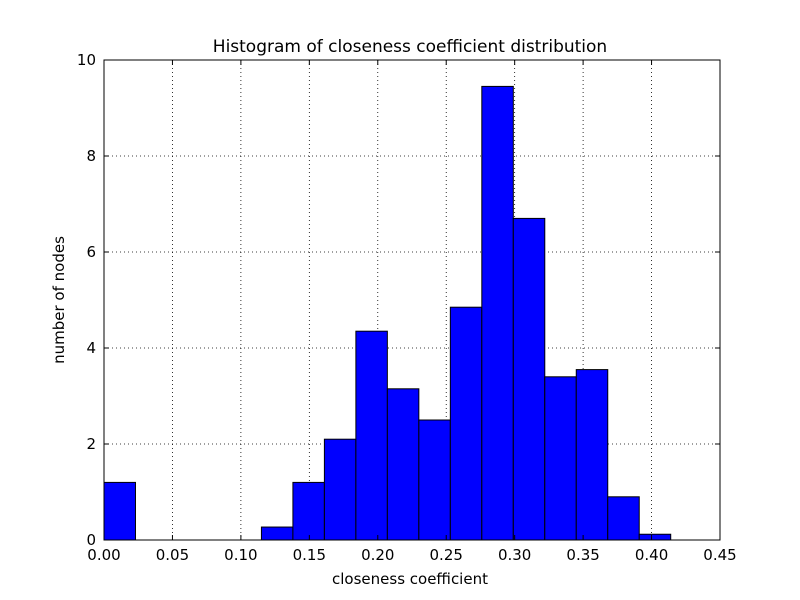 The width and height of the screenshot is (800, 600). I want to click on x-tick-label: 0.15, so click(309, 555).